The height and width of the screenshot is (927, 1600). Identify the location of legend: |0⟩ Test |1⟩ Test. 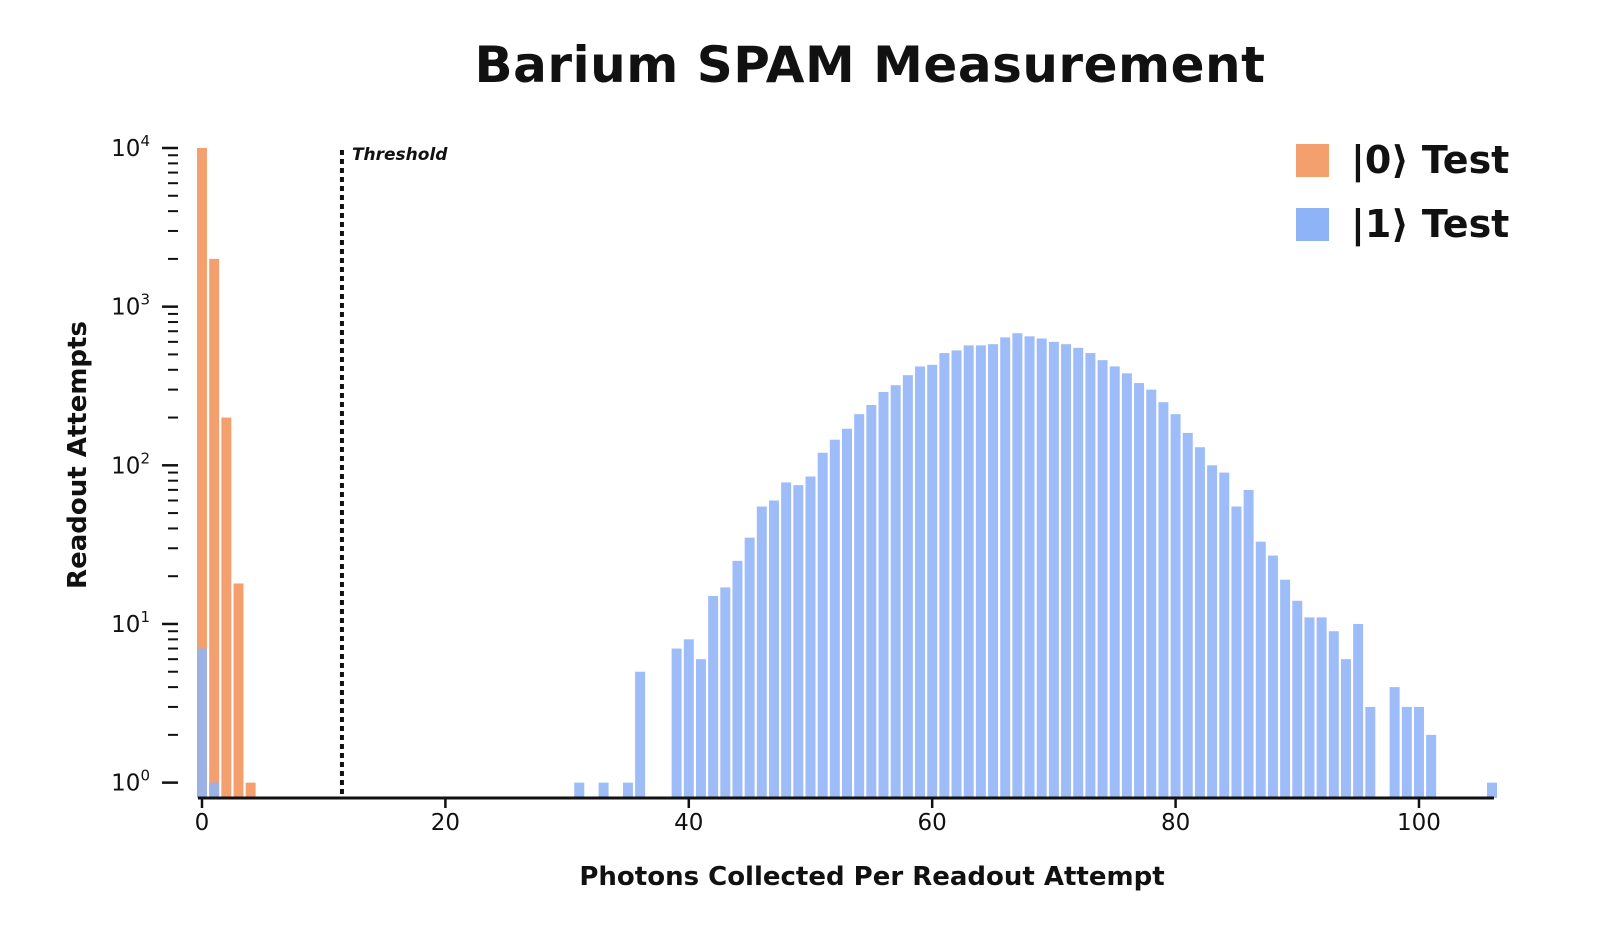
(1402, 192).